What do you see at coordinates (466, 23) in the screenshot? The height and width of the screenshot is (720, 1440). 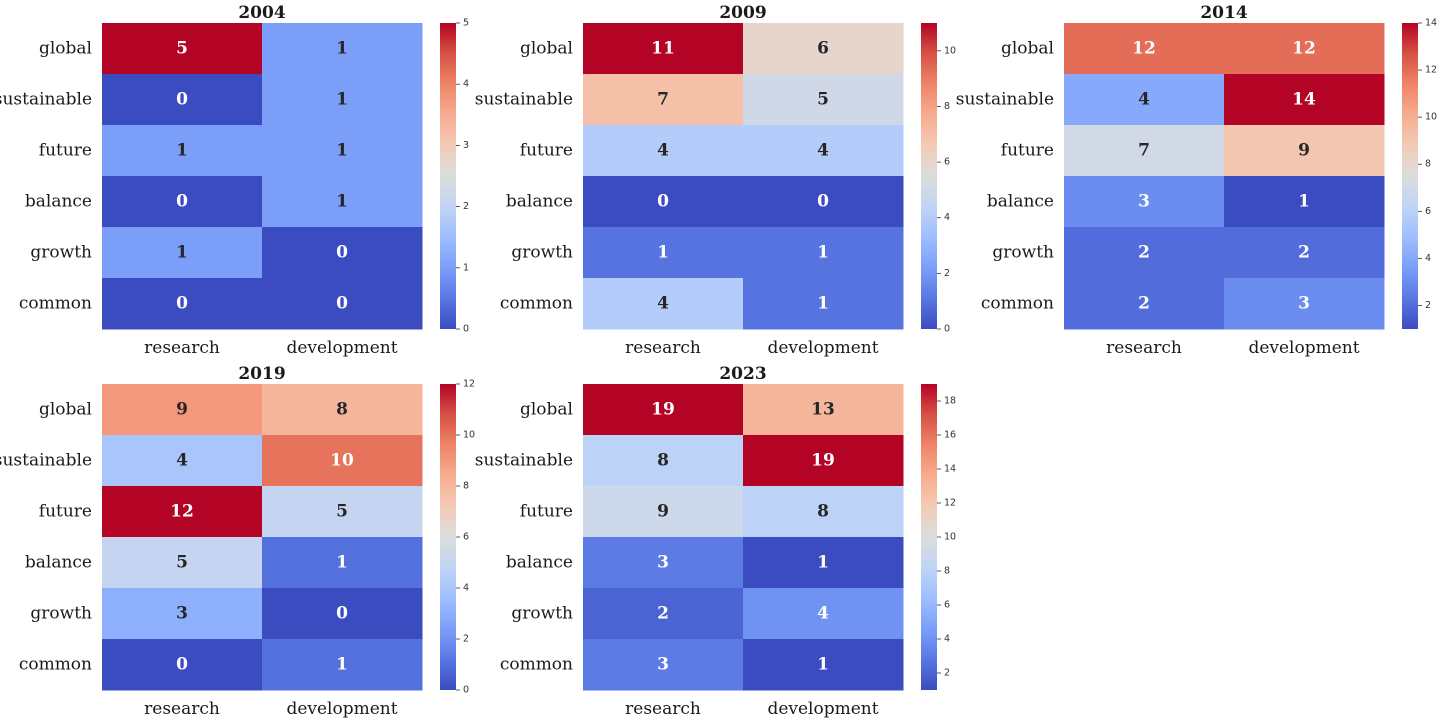 I see `colorbar-tick-label: 5` at bounding box center [466, 23].